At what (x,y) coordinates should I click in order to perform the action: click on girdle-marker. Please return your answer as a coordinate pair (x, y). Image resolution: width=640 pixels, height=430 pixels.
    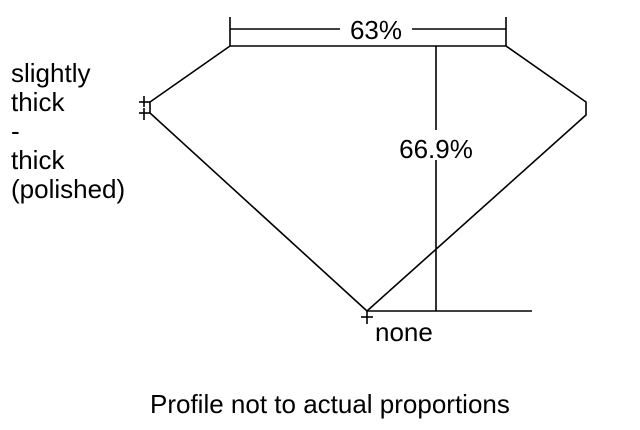
    Looking at the image, I should click on (144, 108).